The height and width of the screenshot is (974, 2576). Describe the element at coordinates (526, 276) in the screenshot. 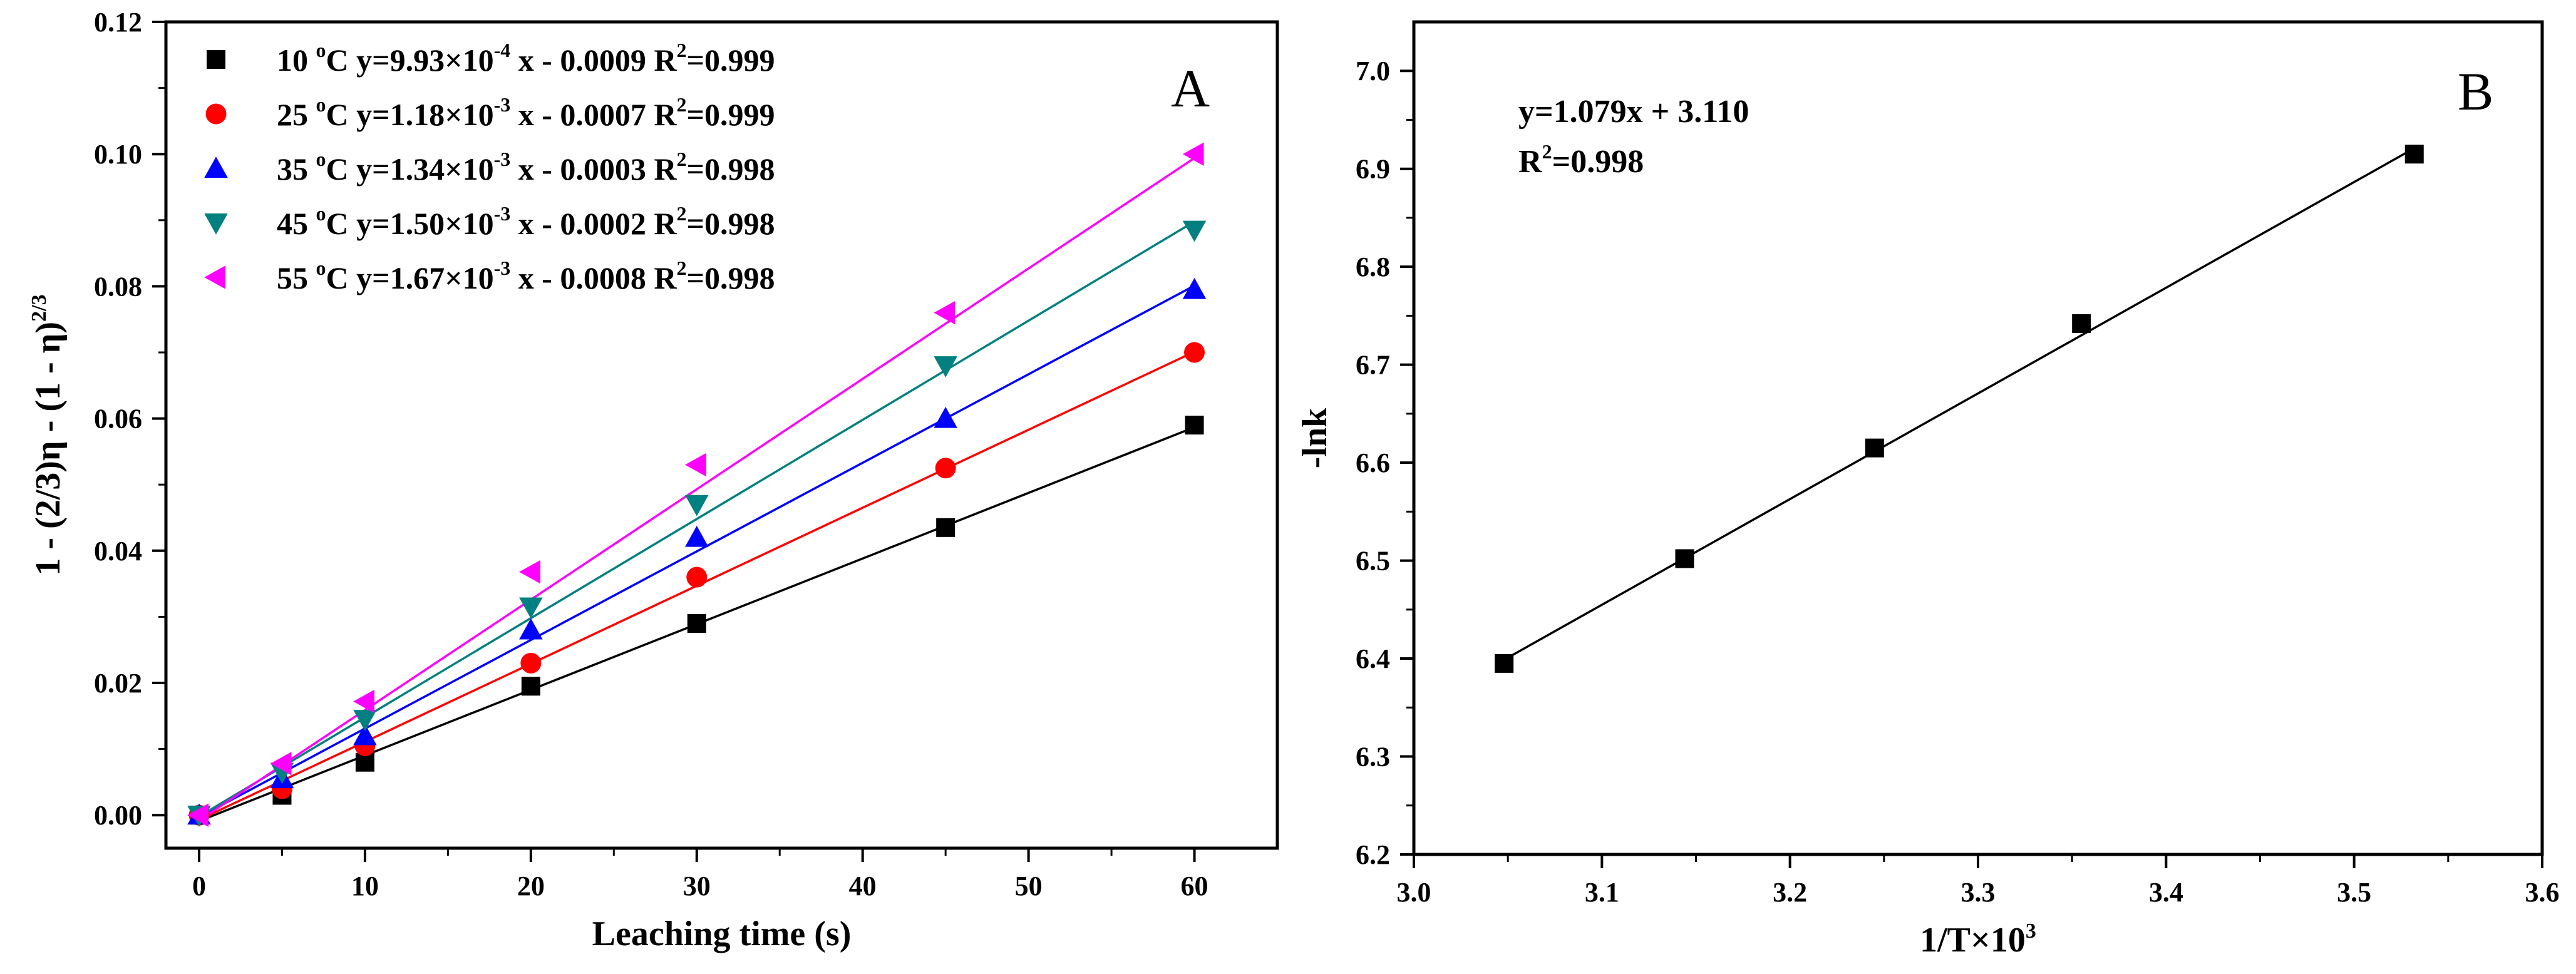

I see `legend-entry-55c: 55 oC y=1.67×10-3 x - 0.0008 R2=0.998` at that location.